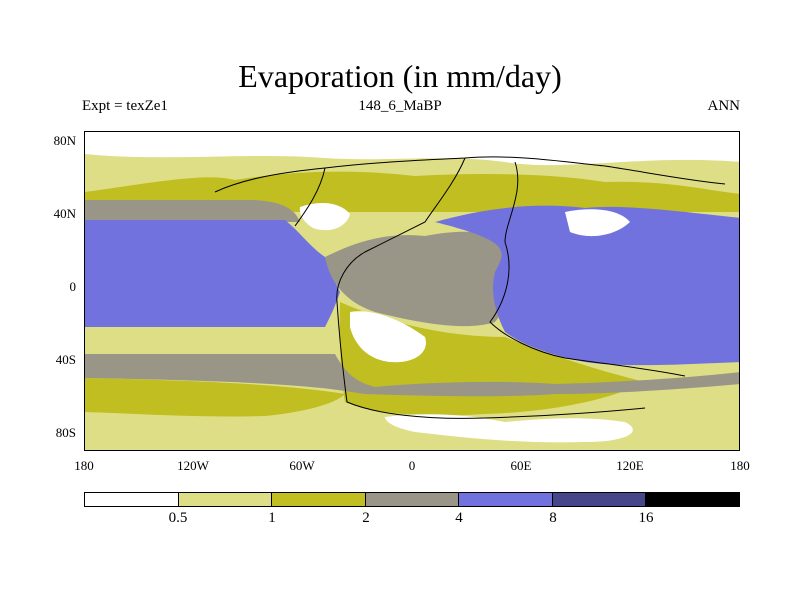 This screenshot has height=600, width=800. Describe the element at coordinates (412, 149) in the screenshot. I see `north-polar-region` at that location.